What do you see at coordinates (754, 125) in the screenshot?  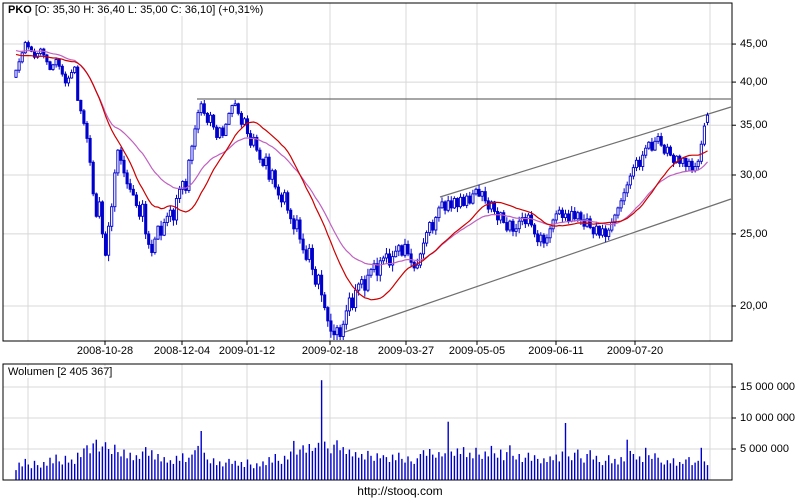 I see `price-tick-label: 35,00` at bounding box center [754, 125].